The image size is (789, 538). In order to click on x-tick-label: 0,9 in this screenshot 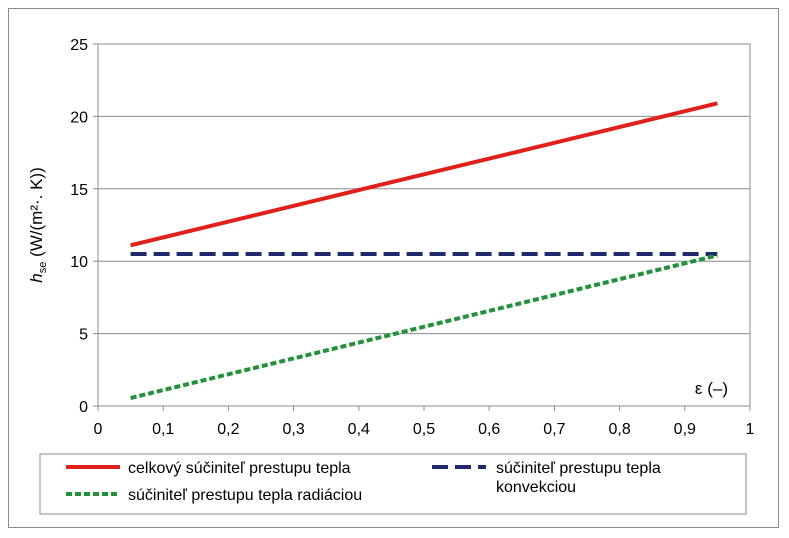, I will do `click(685, 429)`.